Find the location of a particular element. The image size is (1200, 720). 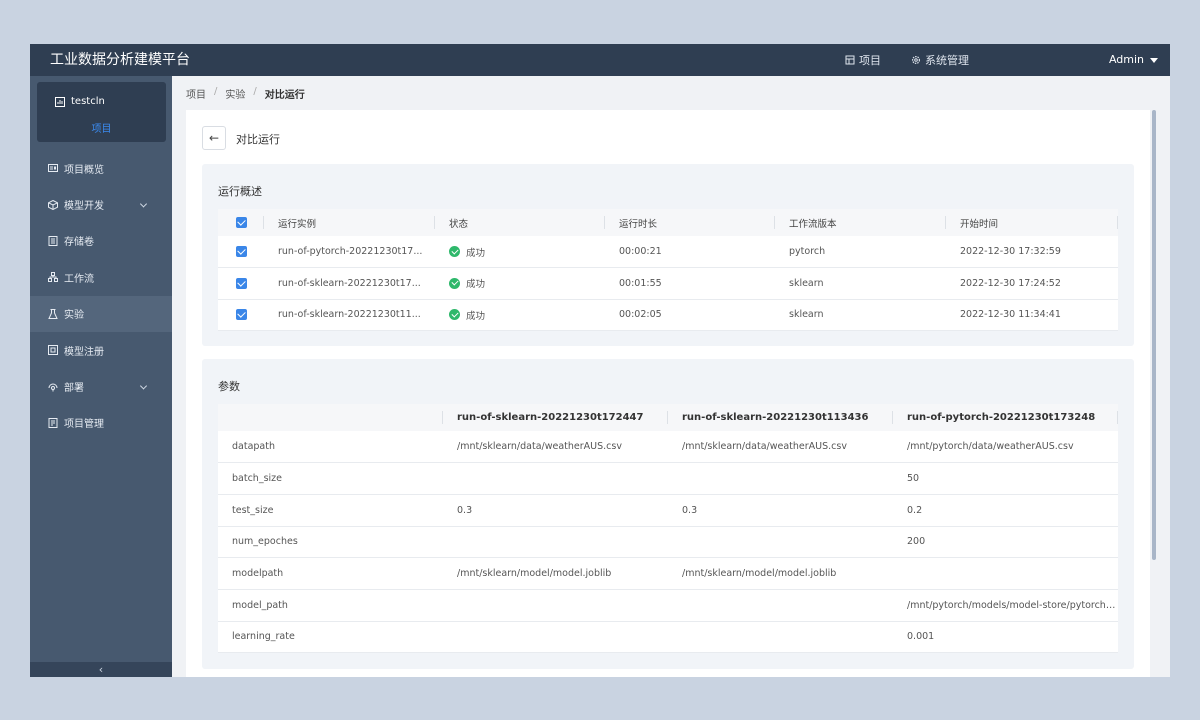

table-row: test_size 0.3 0.3 0.2 is located at coordinates (668, 510).